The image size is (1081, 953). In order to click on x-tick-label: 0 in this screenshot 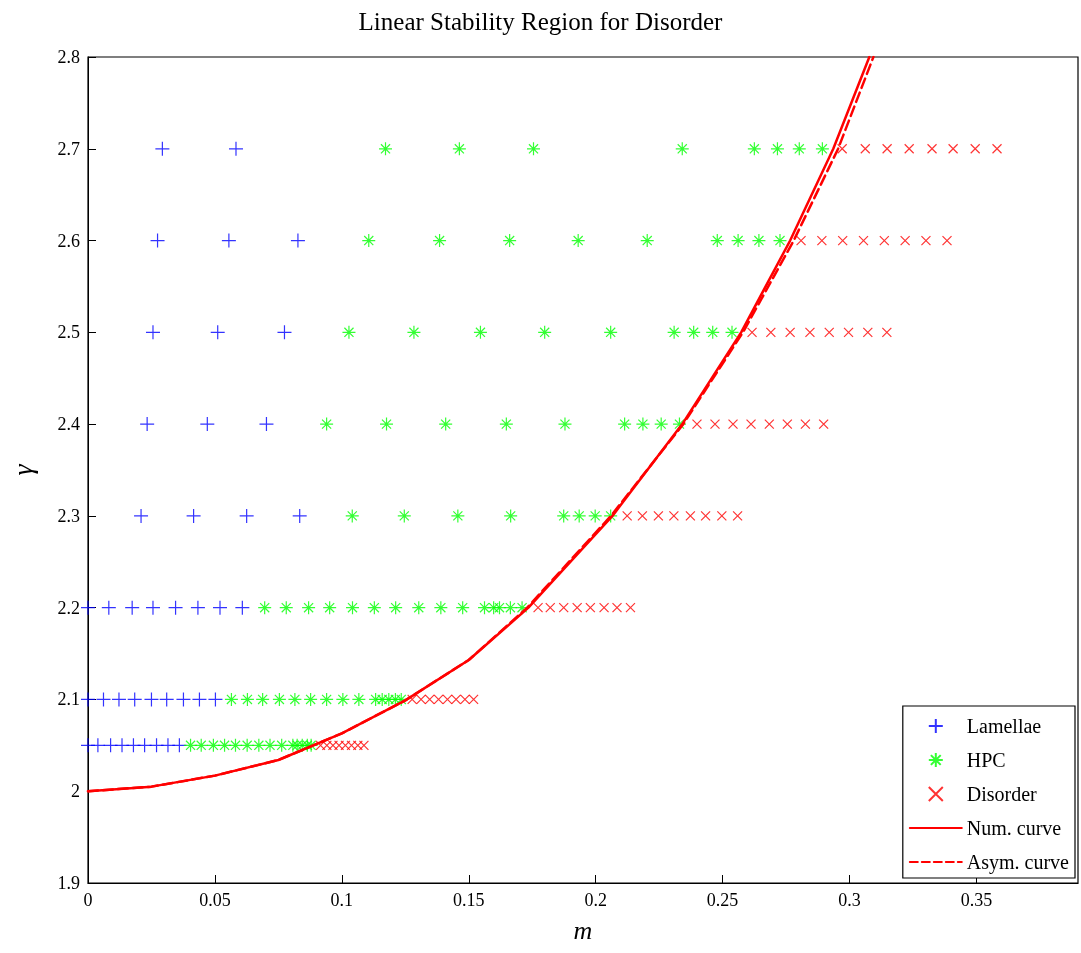, I will do `click(88, 900)`.